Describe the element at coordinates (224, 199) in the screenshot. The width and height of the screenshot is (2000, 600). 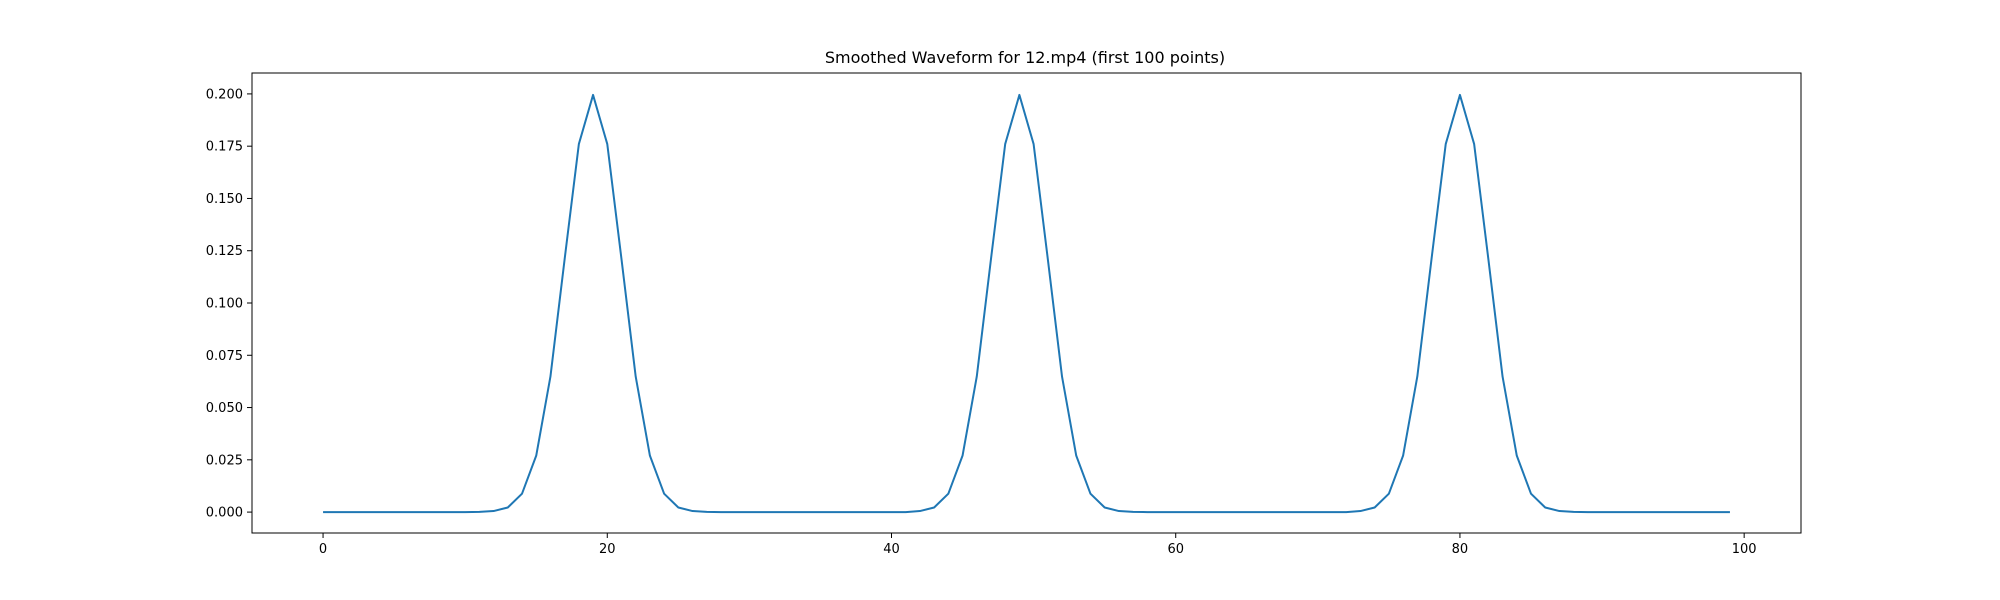
I see `y-tick-label: 0.150` at that location.